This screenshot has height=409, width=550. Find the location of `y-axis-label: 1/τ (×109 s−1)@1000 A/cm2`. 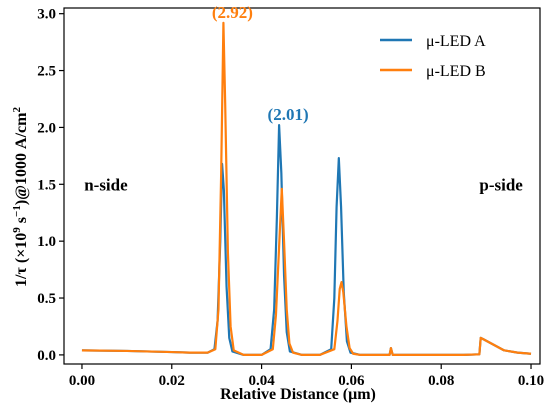

y-axis-label: 1/τ (×109 s−1)@1000 A/cm2 is located at coordinates (20, 197).